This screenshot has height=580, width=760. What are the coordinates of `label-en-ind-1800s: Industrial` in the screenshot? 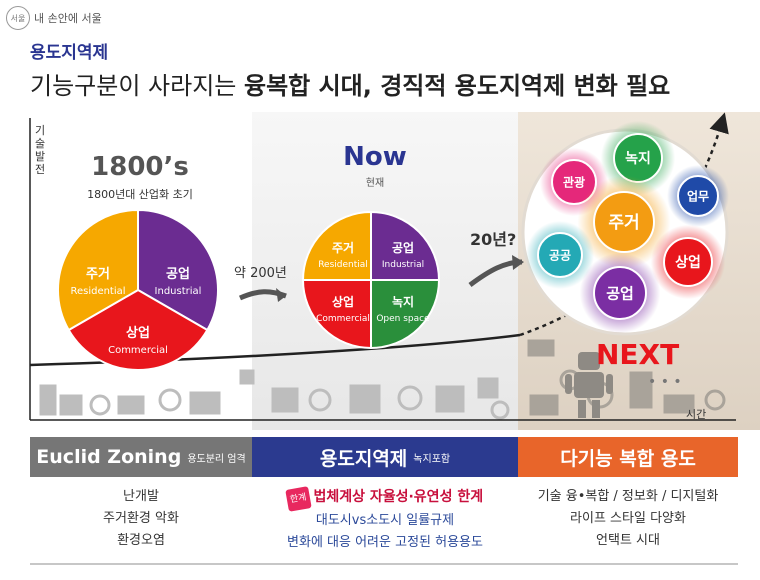 It's located at (178, 291).